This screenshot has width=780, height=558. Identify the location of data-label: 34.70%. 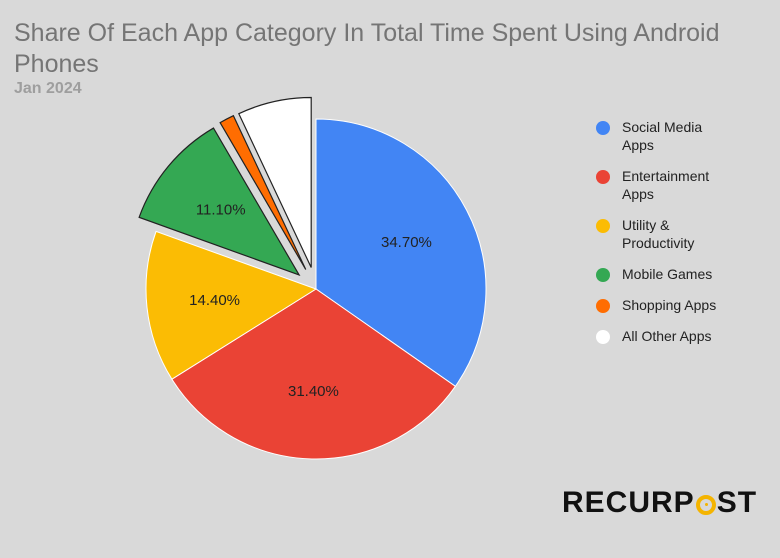
(406, 242).